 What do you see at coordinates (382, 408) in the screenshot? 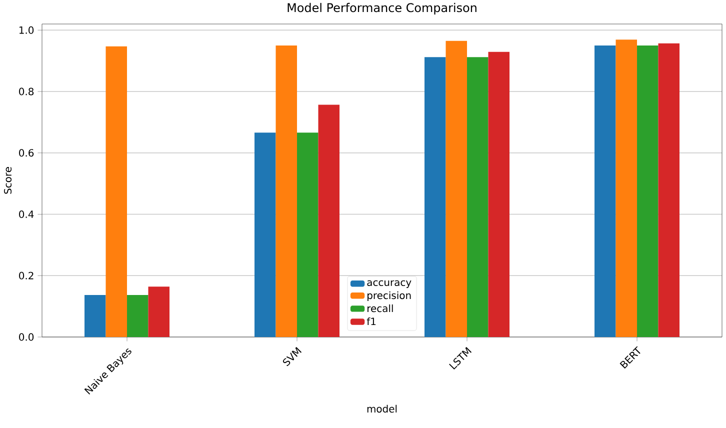
I see `x-axis-title: model` at bounding box center [382, 408].